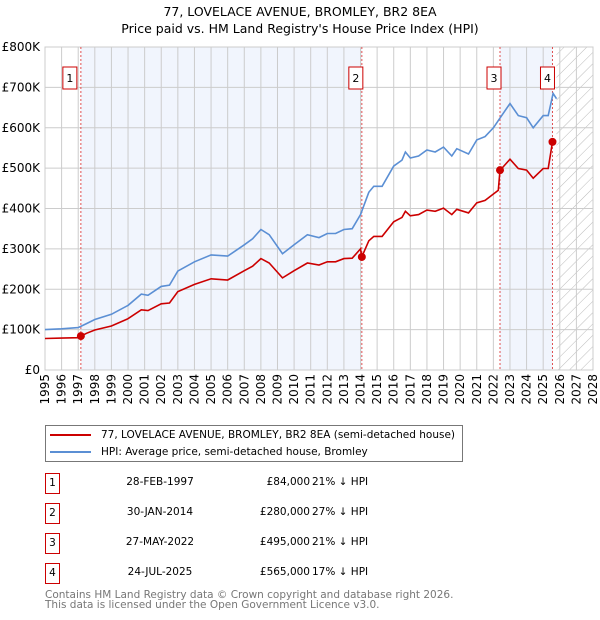 The width and height of the screenshot is (600, 620). Describe the element at coordinates (576, 389) in the screenshot. I see `x-tick-label: 2027` at that location.